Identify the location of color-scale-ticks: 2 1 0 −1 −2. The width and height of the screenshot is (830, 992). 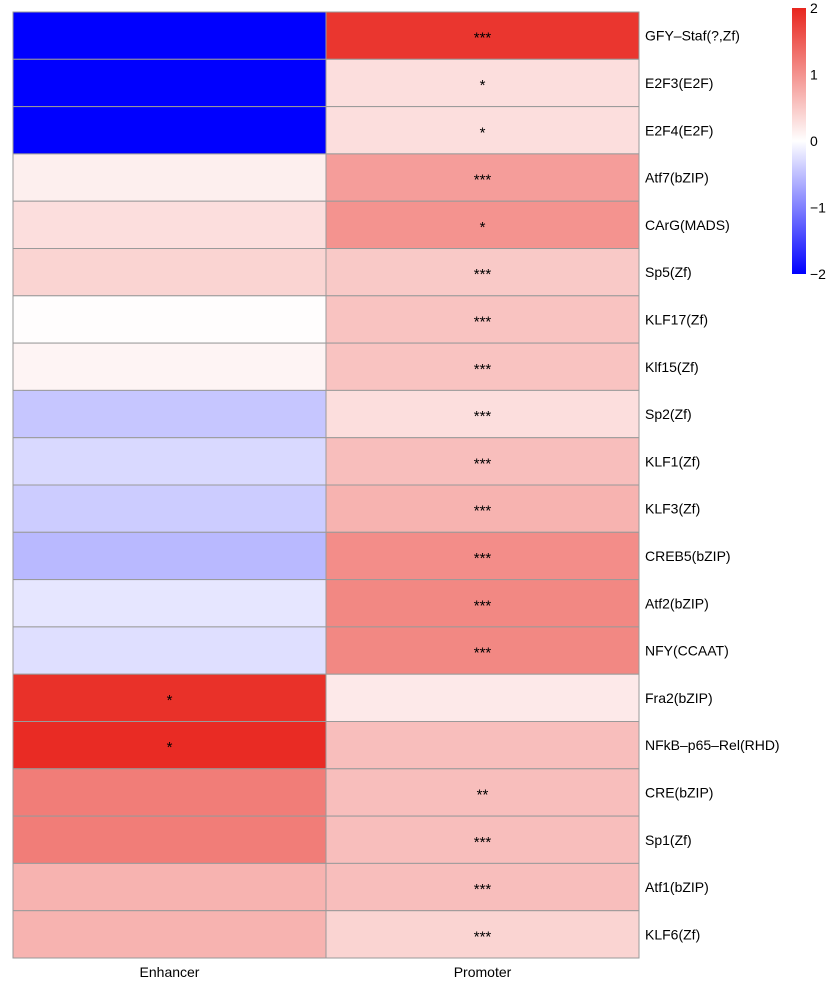
(818, 141).